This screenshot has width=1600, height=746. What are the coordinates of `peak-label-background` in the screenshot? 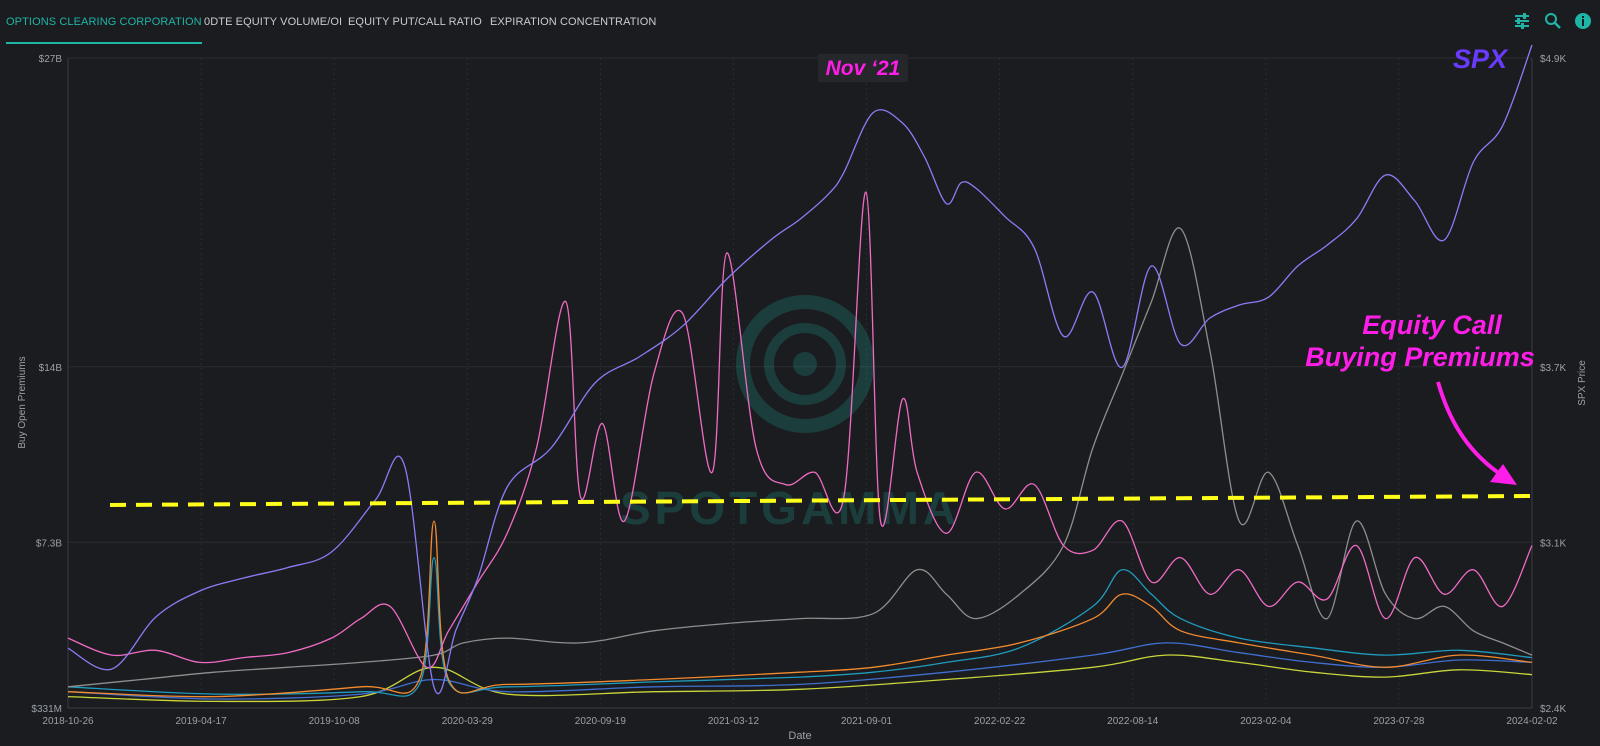 It's located at (863, 68).